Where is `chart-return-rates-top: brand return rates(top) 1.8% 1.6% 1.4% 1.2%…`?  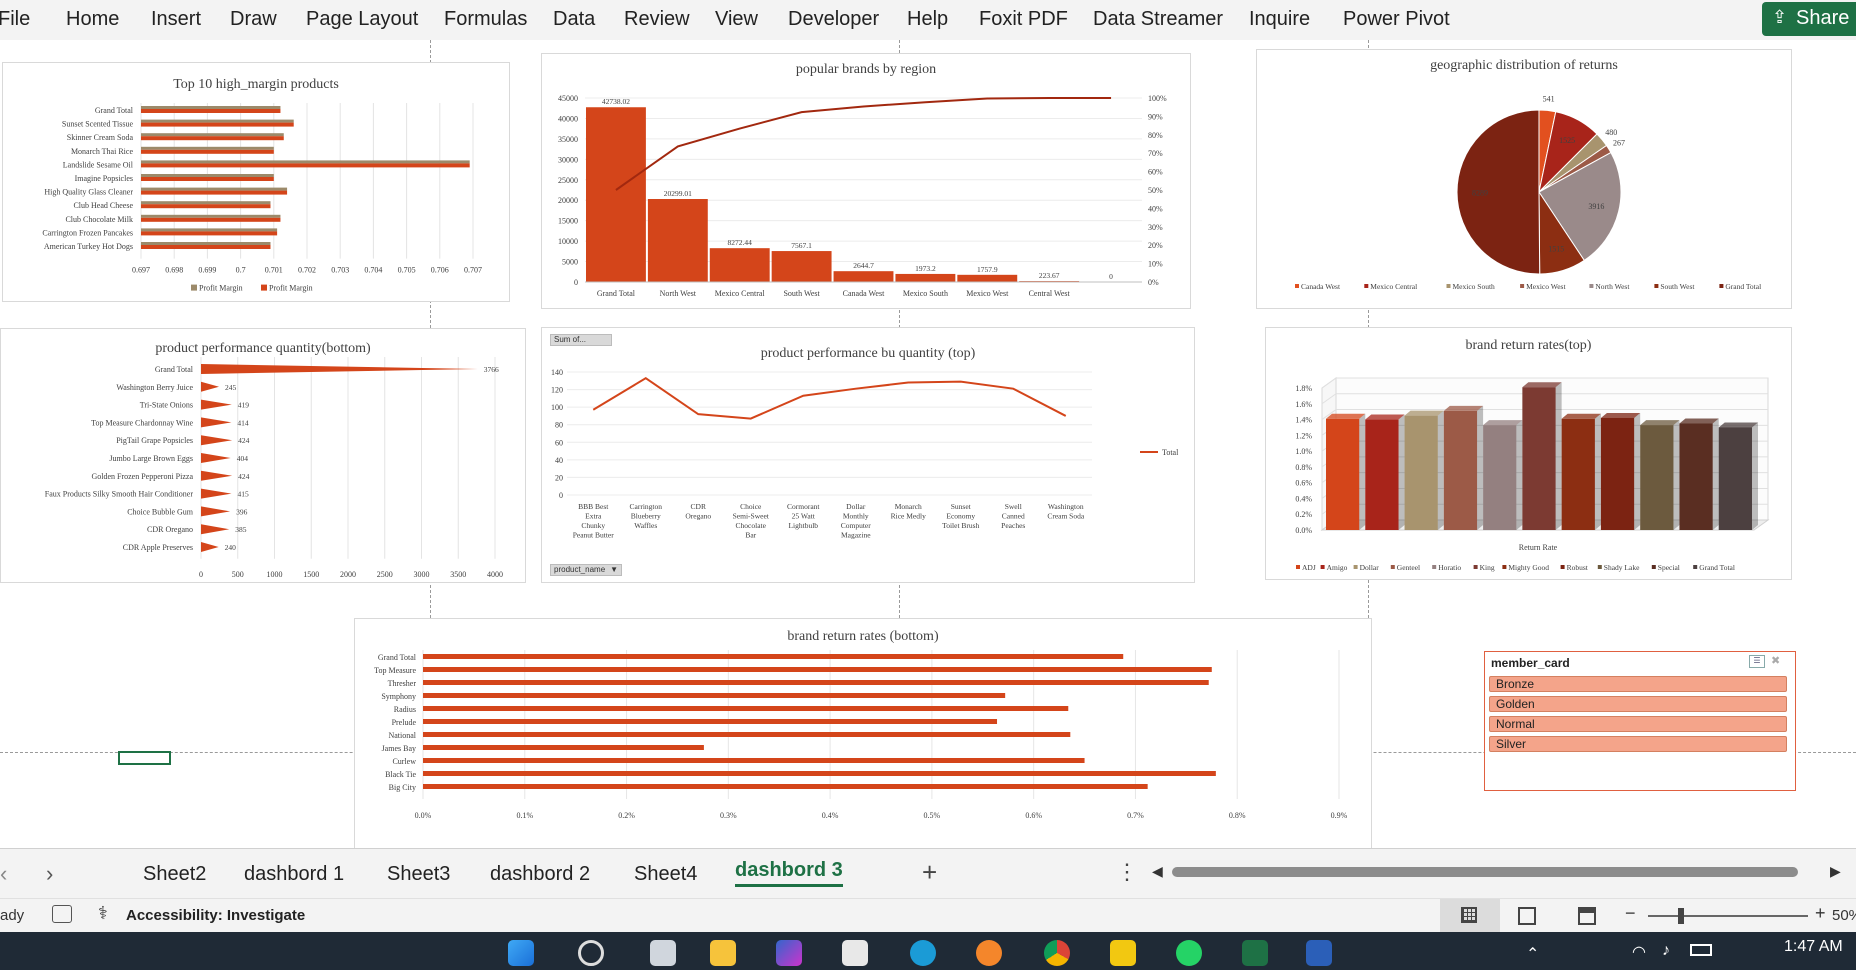
chart-return-rates-top: brand return rates(top) 1.8% 1.6% 1.4% 1.2%… is located at coordinates (1528, 453).